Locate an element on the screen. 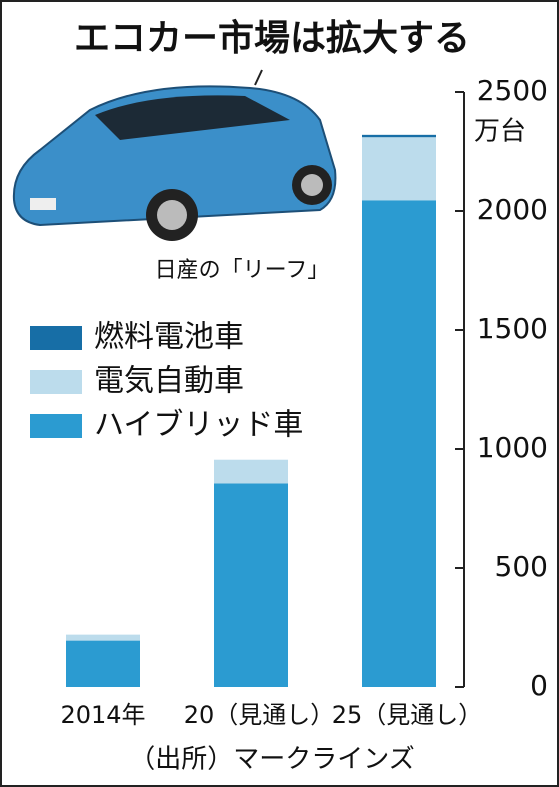 Image resolution: width=559 pixels, height=787 pixels. legend-label: ハイブリッド車 is located at coordinates (198, 425).